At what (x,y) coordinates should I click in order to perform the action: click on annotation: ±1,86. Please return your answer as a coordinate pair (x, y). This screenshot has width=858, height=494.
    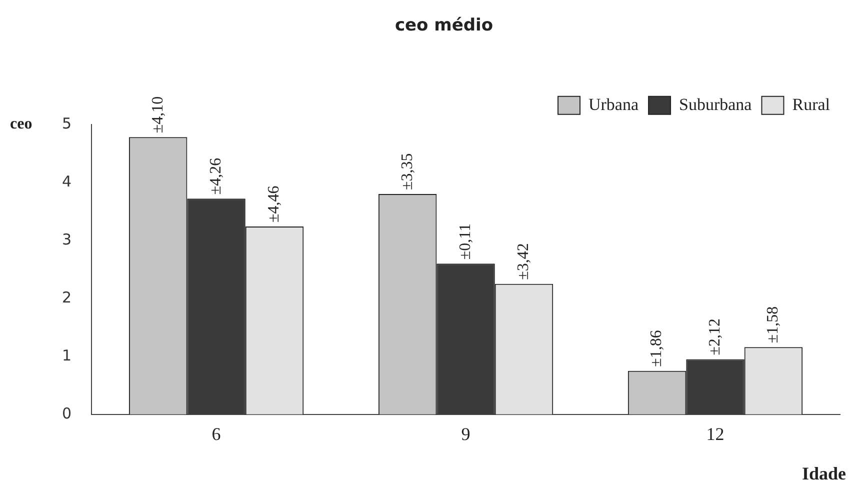
    Looking at the image, I should click on (657, 348).